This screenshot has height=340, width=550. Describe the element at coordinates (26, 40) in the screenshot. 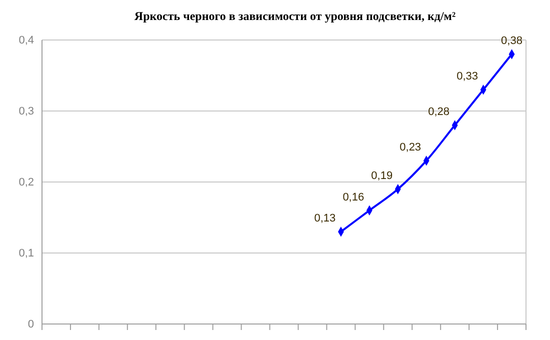

I see `y-tick-label: 0,4` at that location.